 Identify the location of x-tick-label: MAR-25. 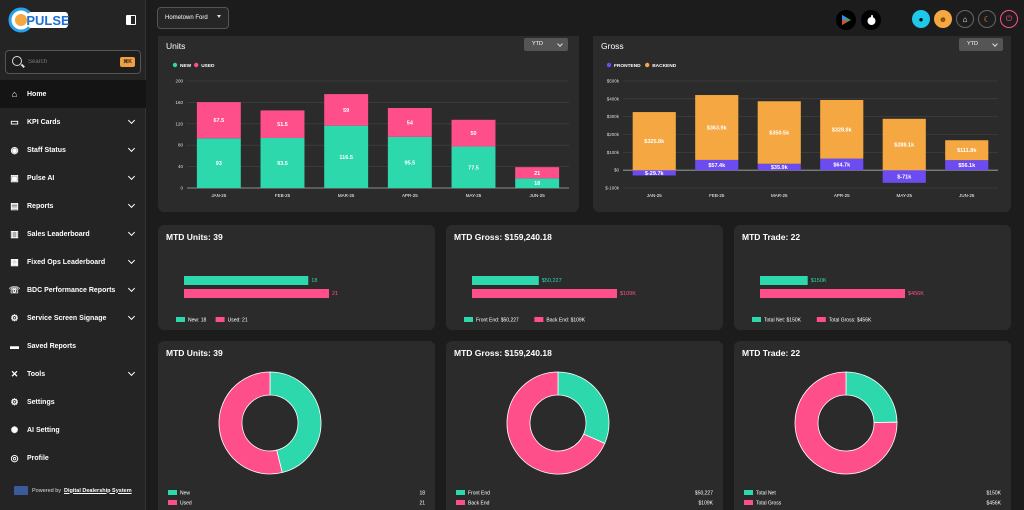
(779, 195).